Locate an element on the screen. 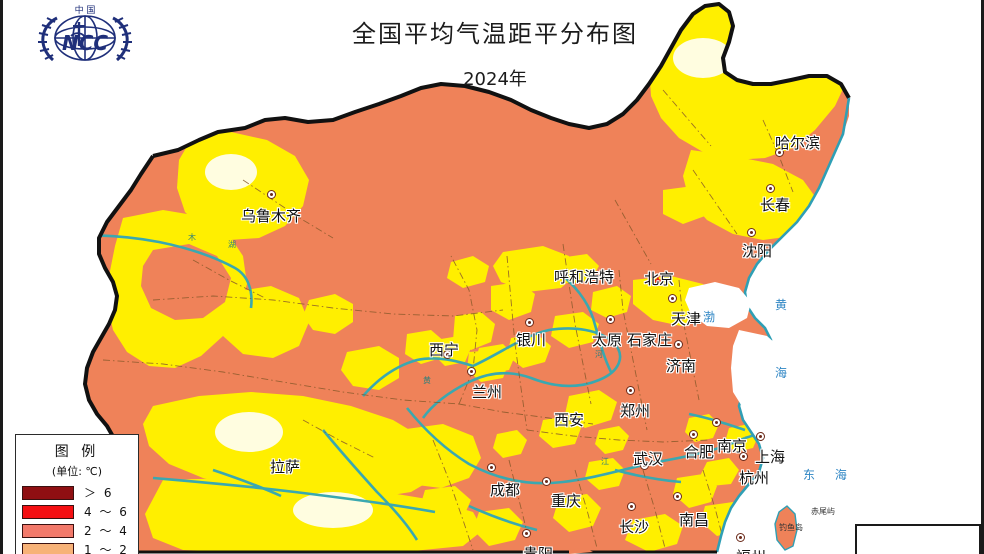  legend-title: 图 例 is located at coordinates (77, 452).